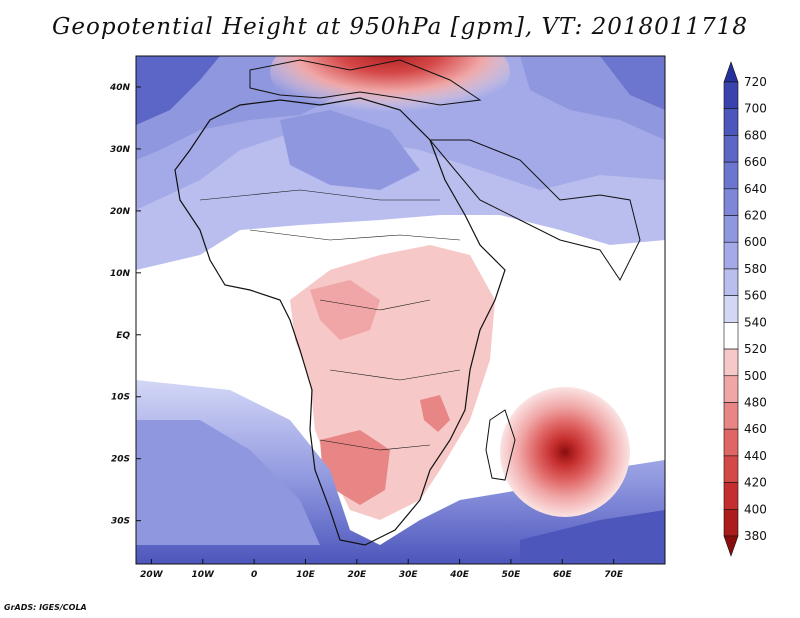  I want to click on lon-tick-label: 10E, so click(306, 575).